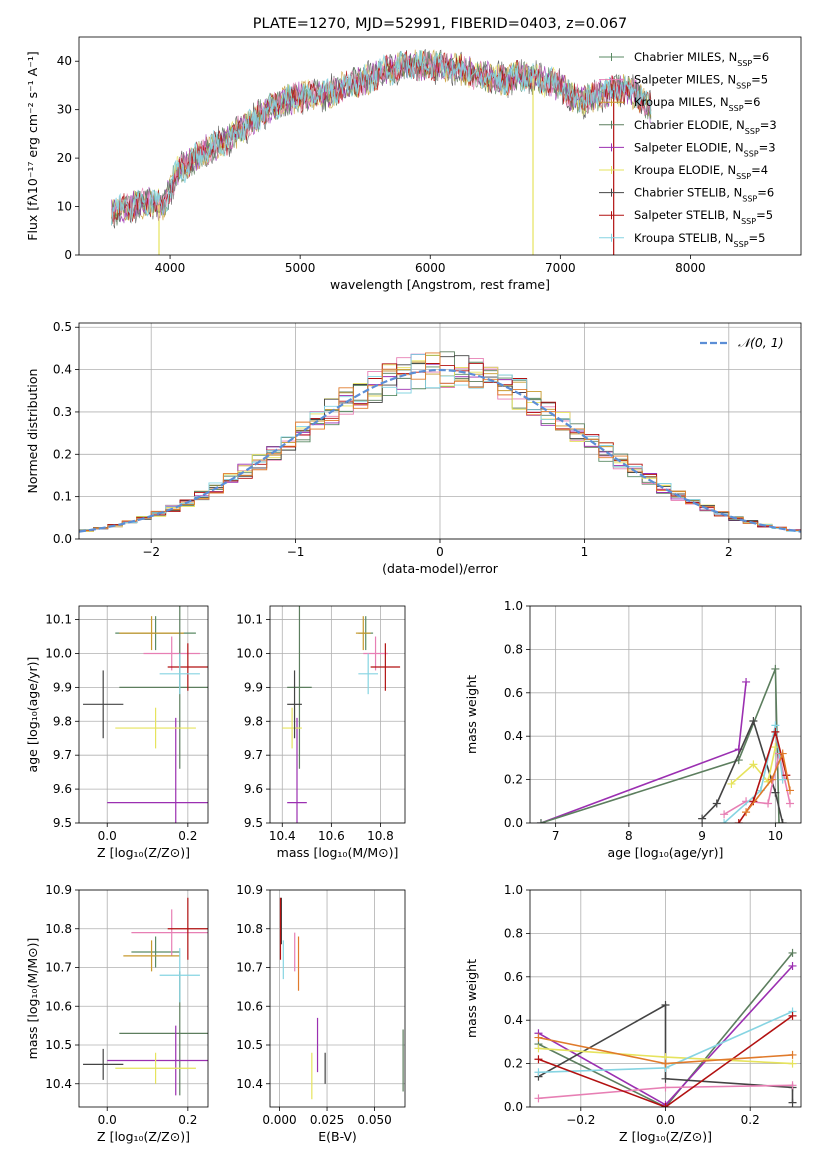 The height and width of the screenshot is (1170, 819). Describe the element at coordinates (64, 61) in the screenshot. I see `y-tick-label: 40` at that location.